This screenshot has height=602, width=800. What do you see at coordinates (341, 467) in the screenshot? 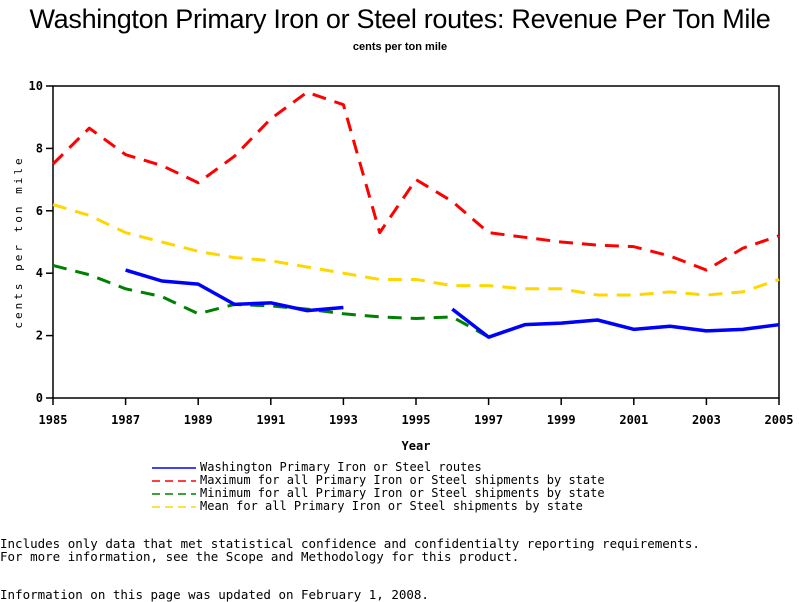
I see `legend-label: Washington Primary Iron or Steel routes` at bounding box center [341, 467].